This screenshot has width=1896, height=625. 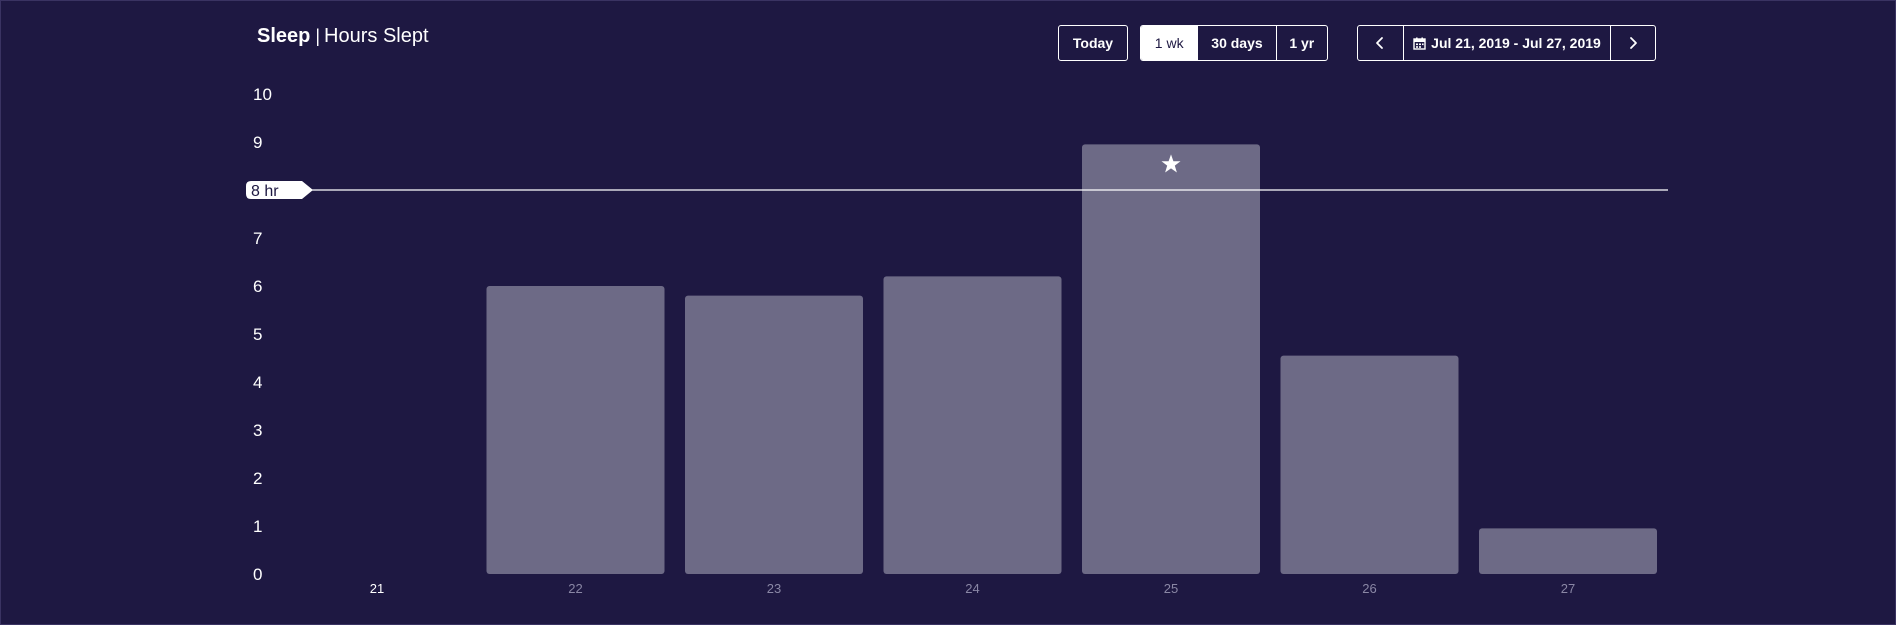 I want to click on y-tick-label: 4, so click(x=257, y=382).